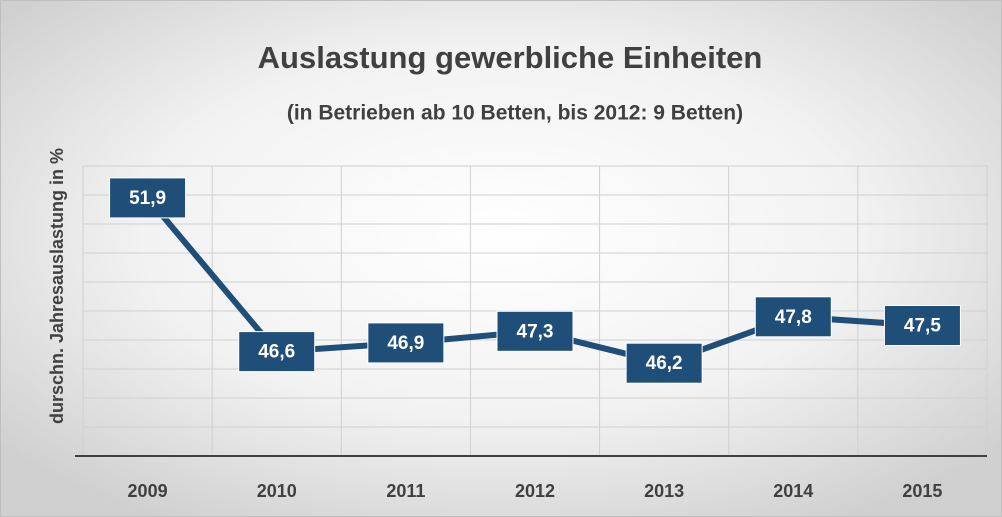  I want to click on data-label: 46,6, so click(276, 352).